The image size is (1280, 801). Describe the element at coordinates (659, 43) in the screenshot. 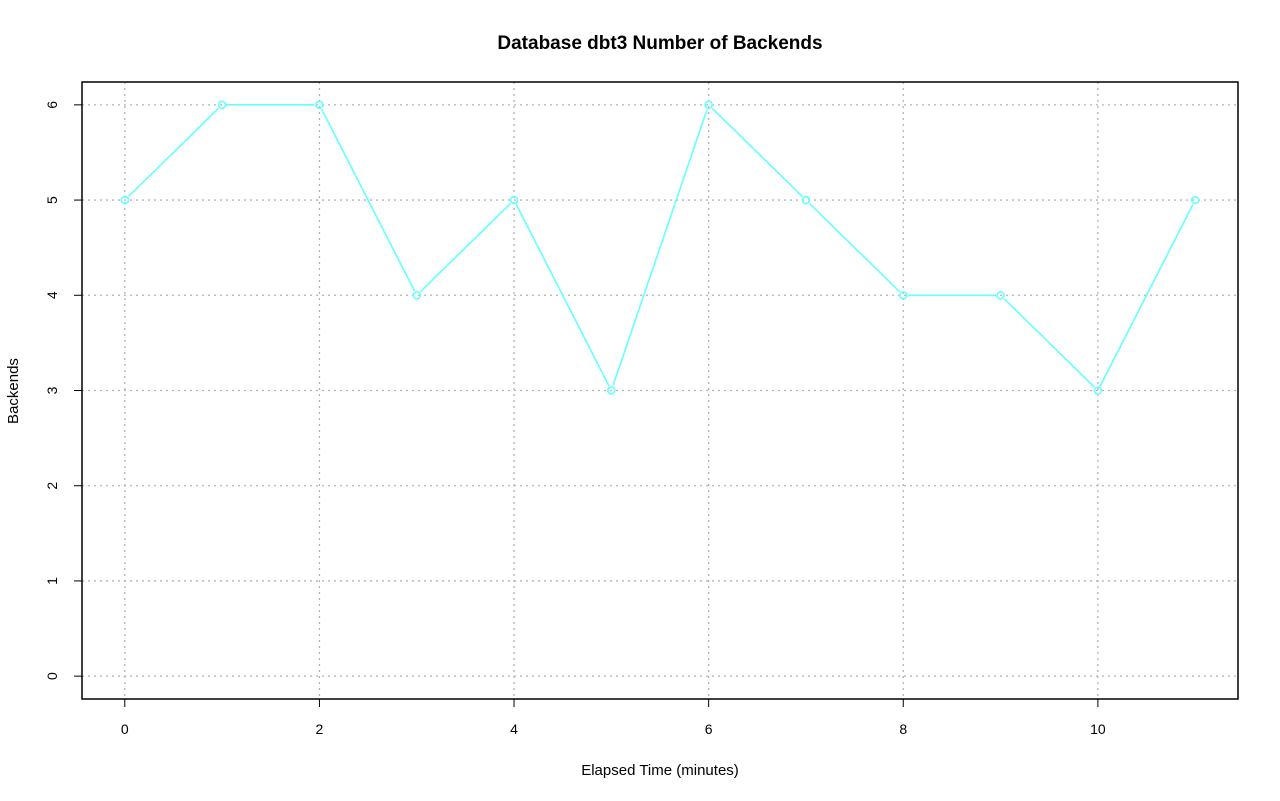

I see `chart-title: Database dbt3 Number of Backends` at that location.